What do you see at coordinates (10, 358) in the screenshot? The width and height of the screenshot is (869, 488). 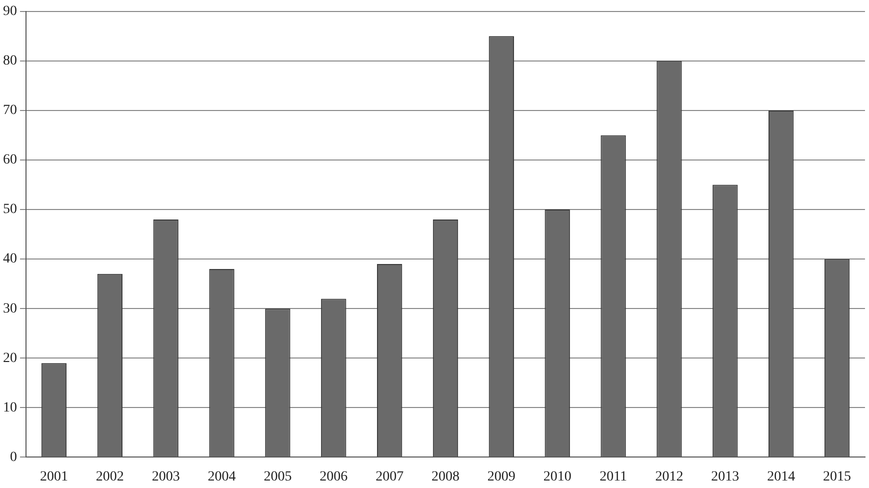 I see `y-tick-label: 20` at bounding box center [10, 358].